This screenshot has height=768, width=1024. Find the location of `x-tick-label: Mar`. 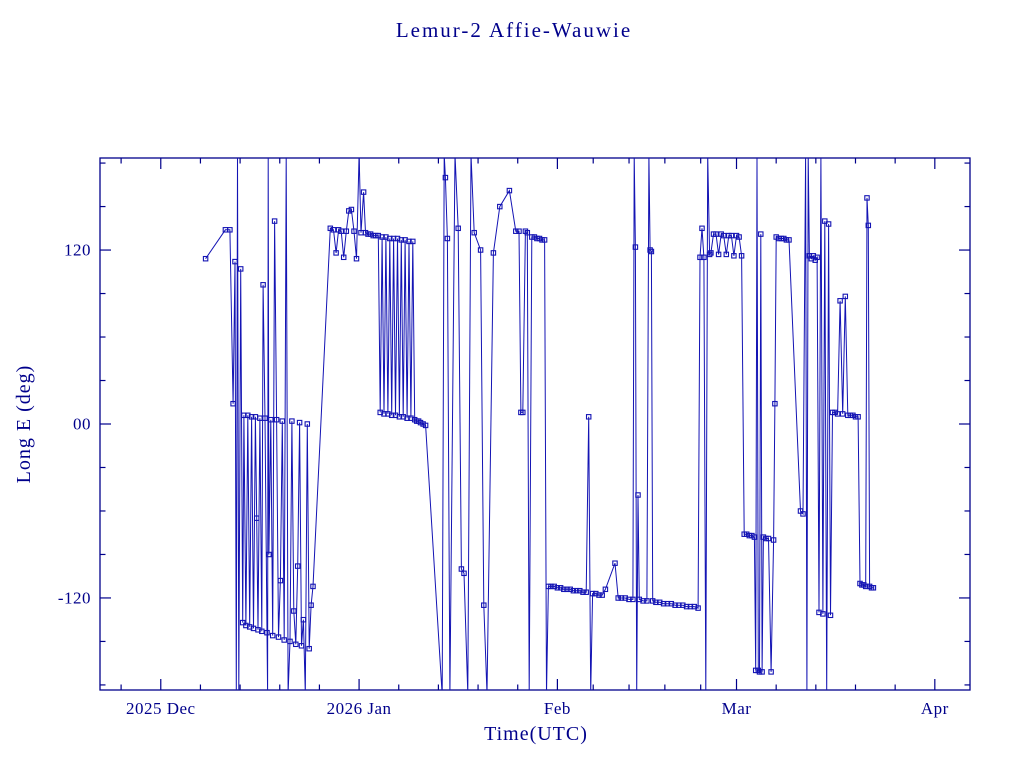

x-tick-label: Mar is located at coordinates (737, 708).